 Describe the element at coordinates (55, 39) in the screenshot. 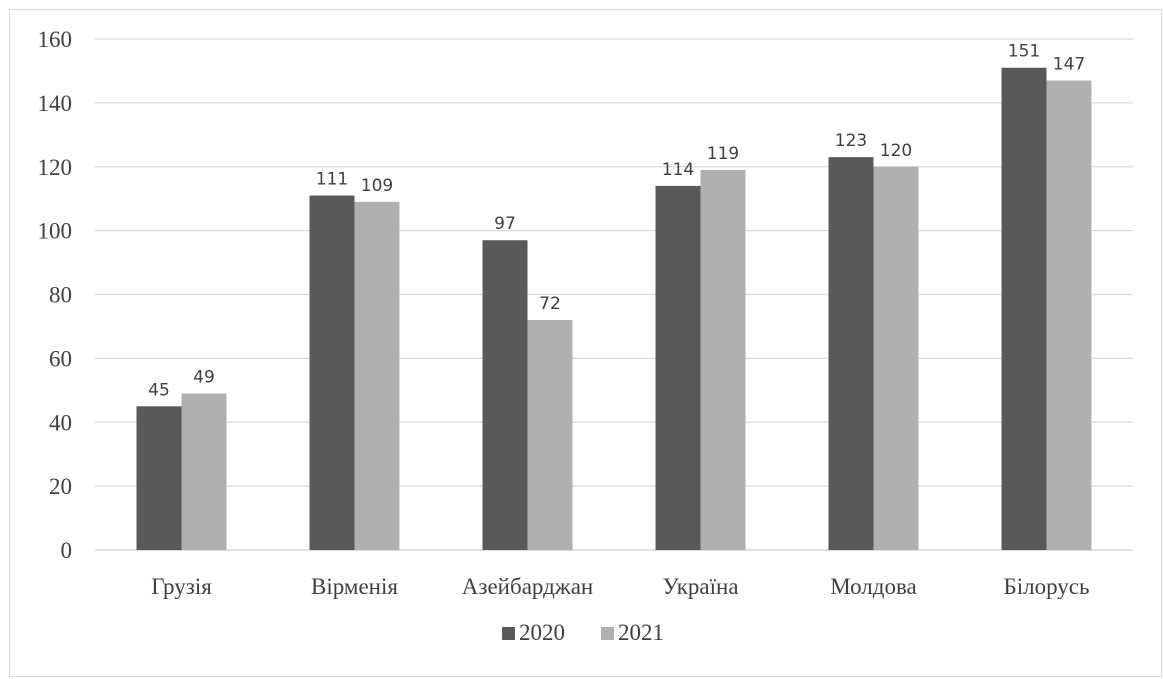

I see `y-tick-label: 160` at that location.